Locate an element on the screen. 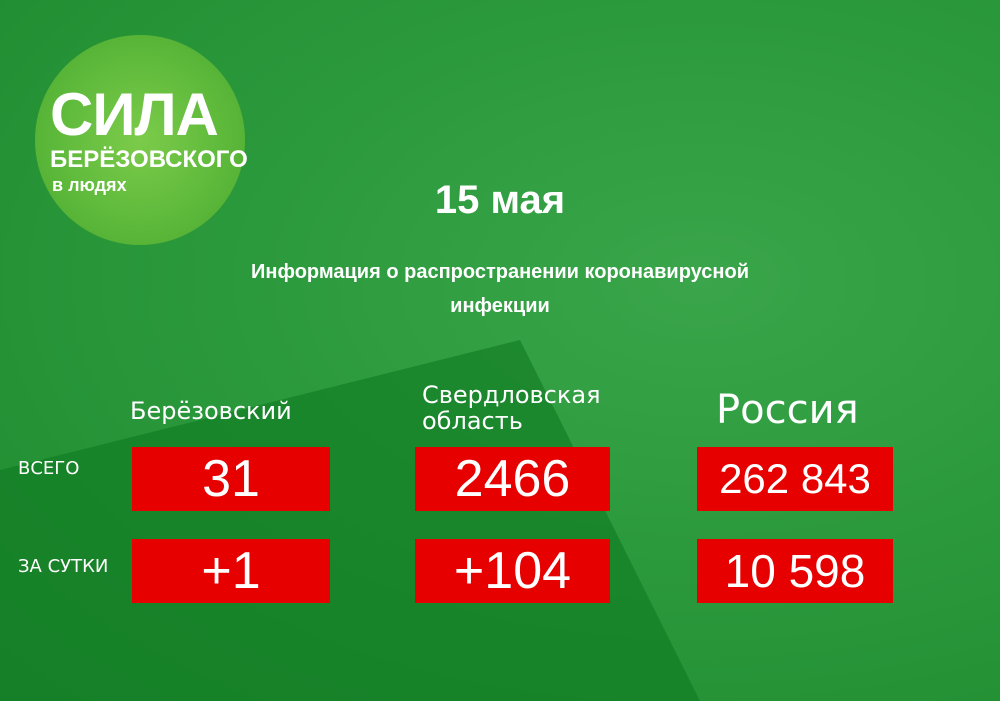  logo-circle is located at coordinates (140, 140).